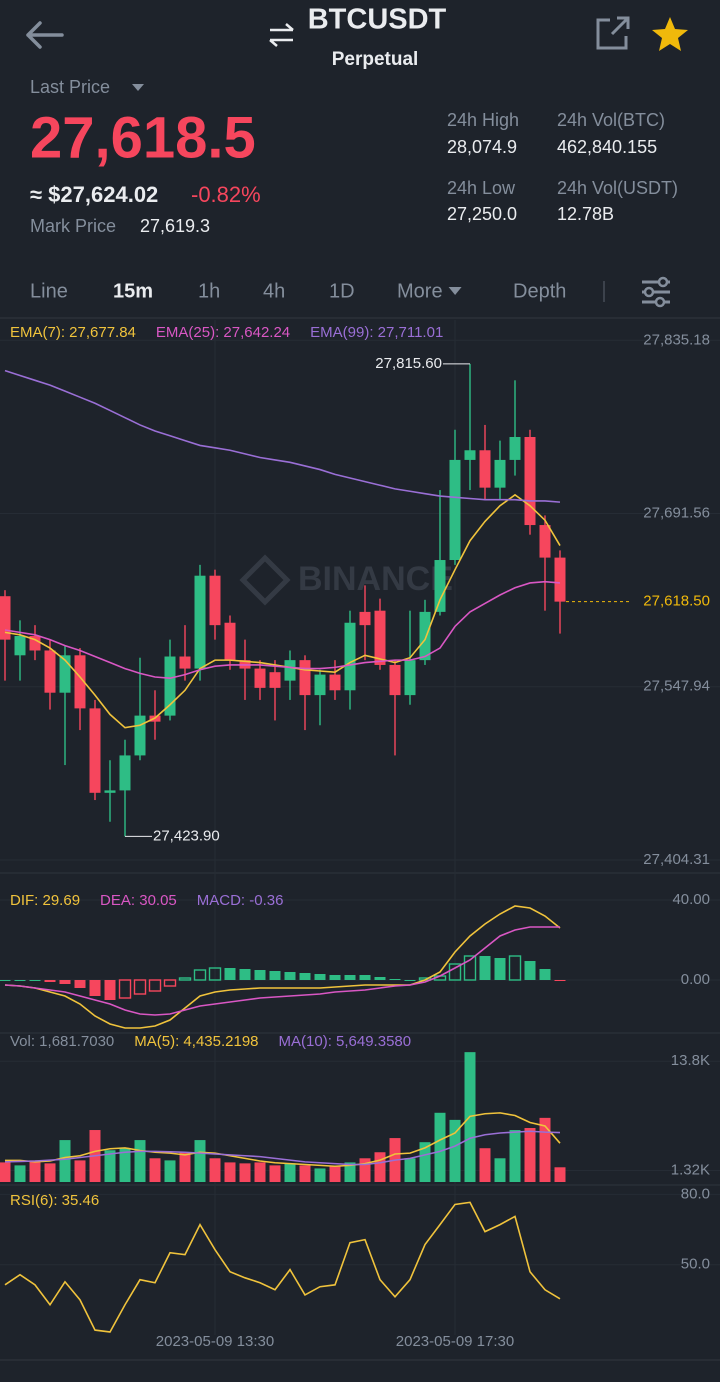 This screenshot has height=1382, width=720. I want to click on legend-entry: Vol: 1,681.7030, so click(62, 1041).